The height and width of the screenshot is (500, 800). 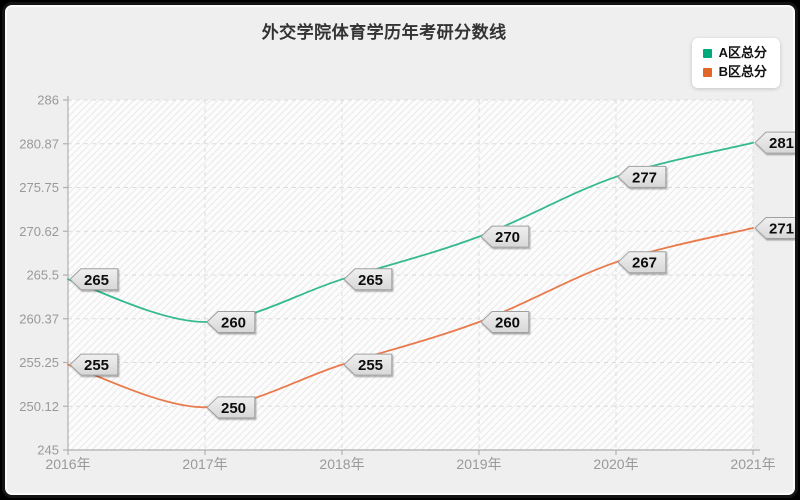 I want to click on data-point-label: 270, so click(x=505, y=236).